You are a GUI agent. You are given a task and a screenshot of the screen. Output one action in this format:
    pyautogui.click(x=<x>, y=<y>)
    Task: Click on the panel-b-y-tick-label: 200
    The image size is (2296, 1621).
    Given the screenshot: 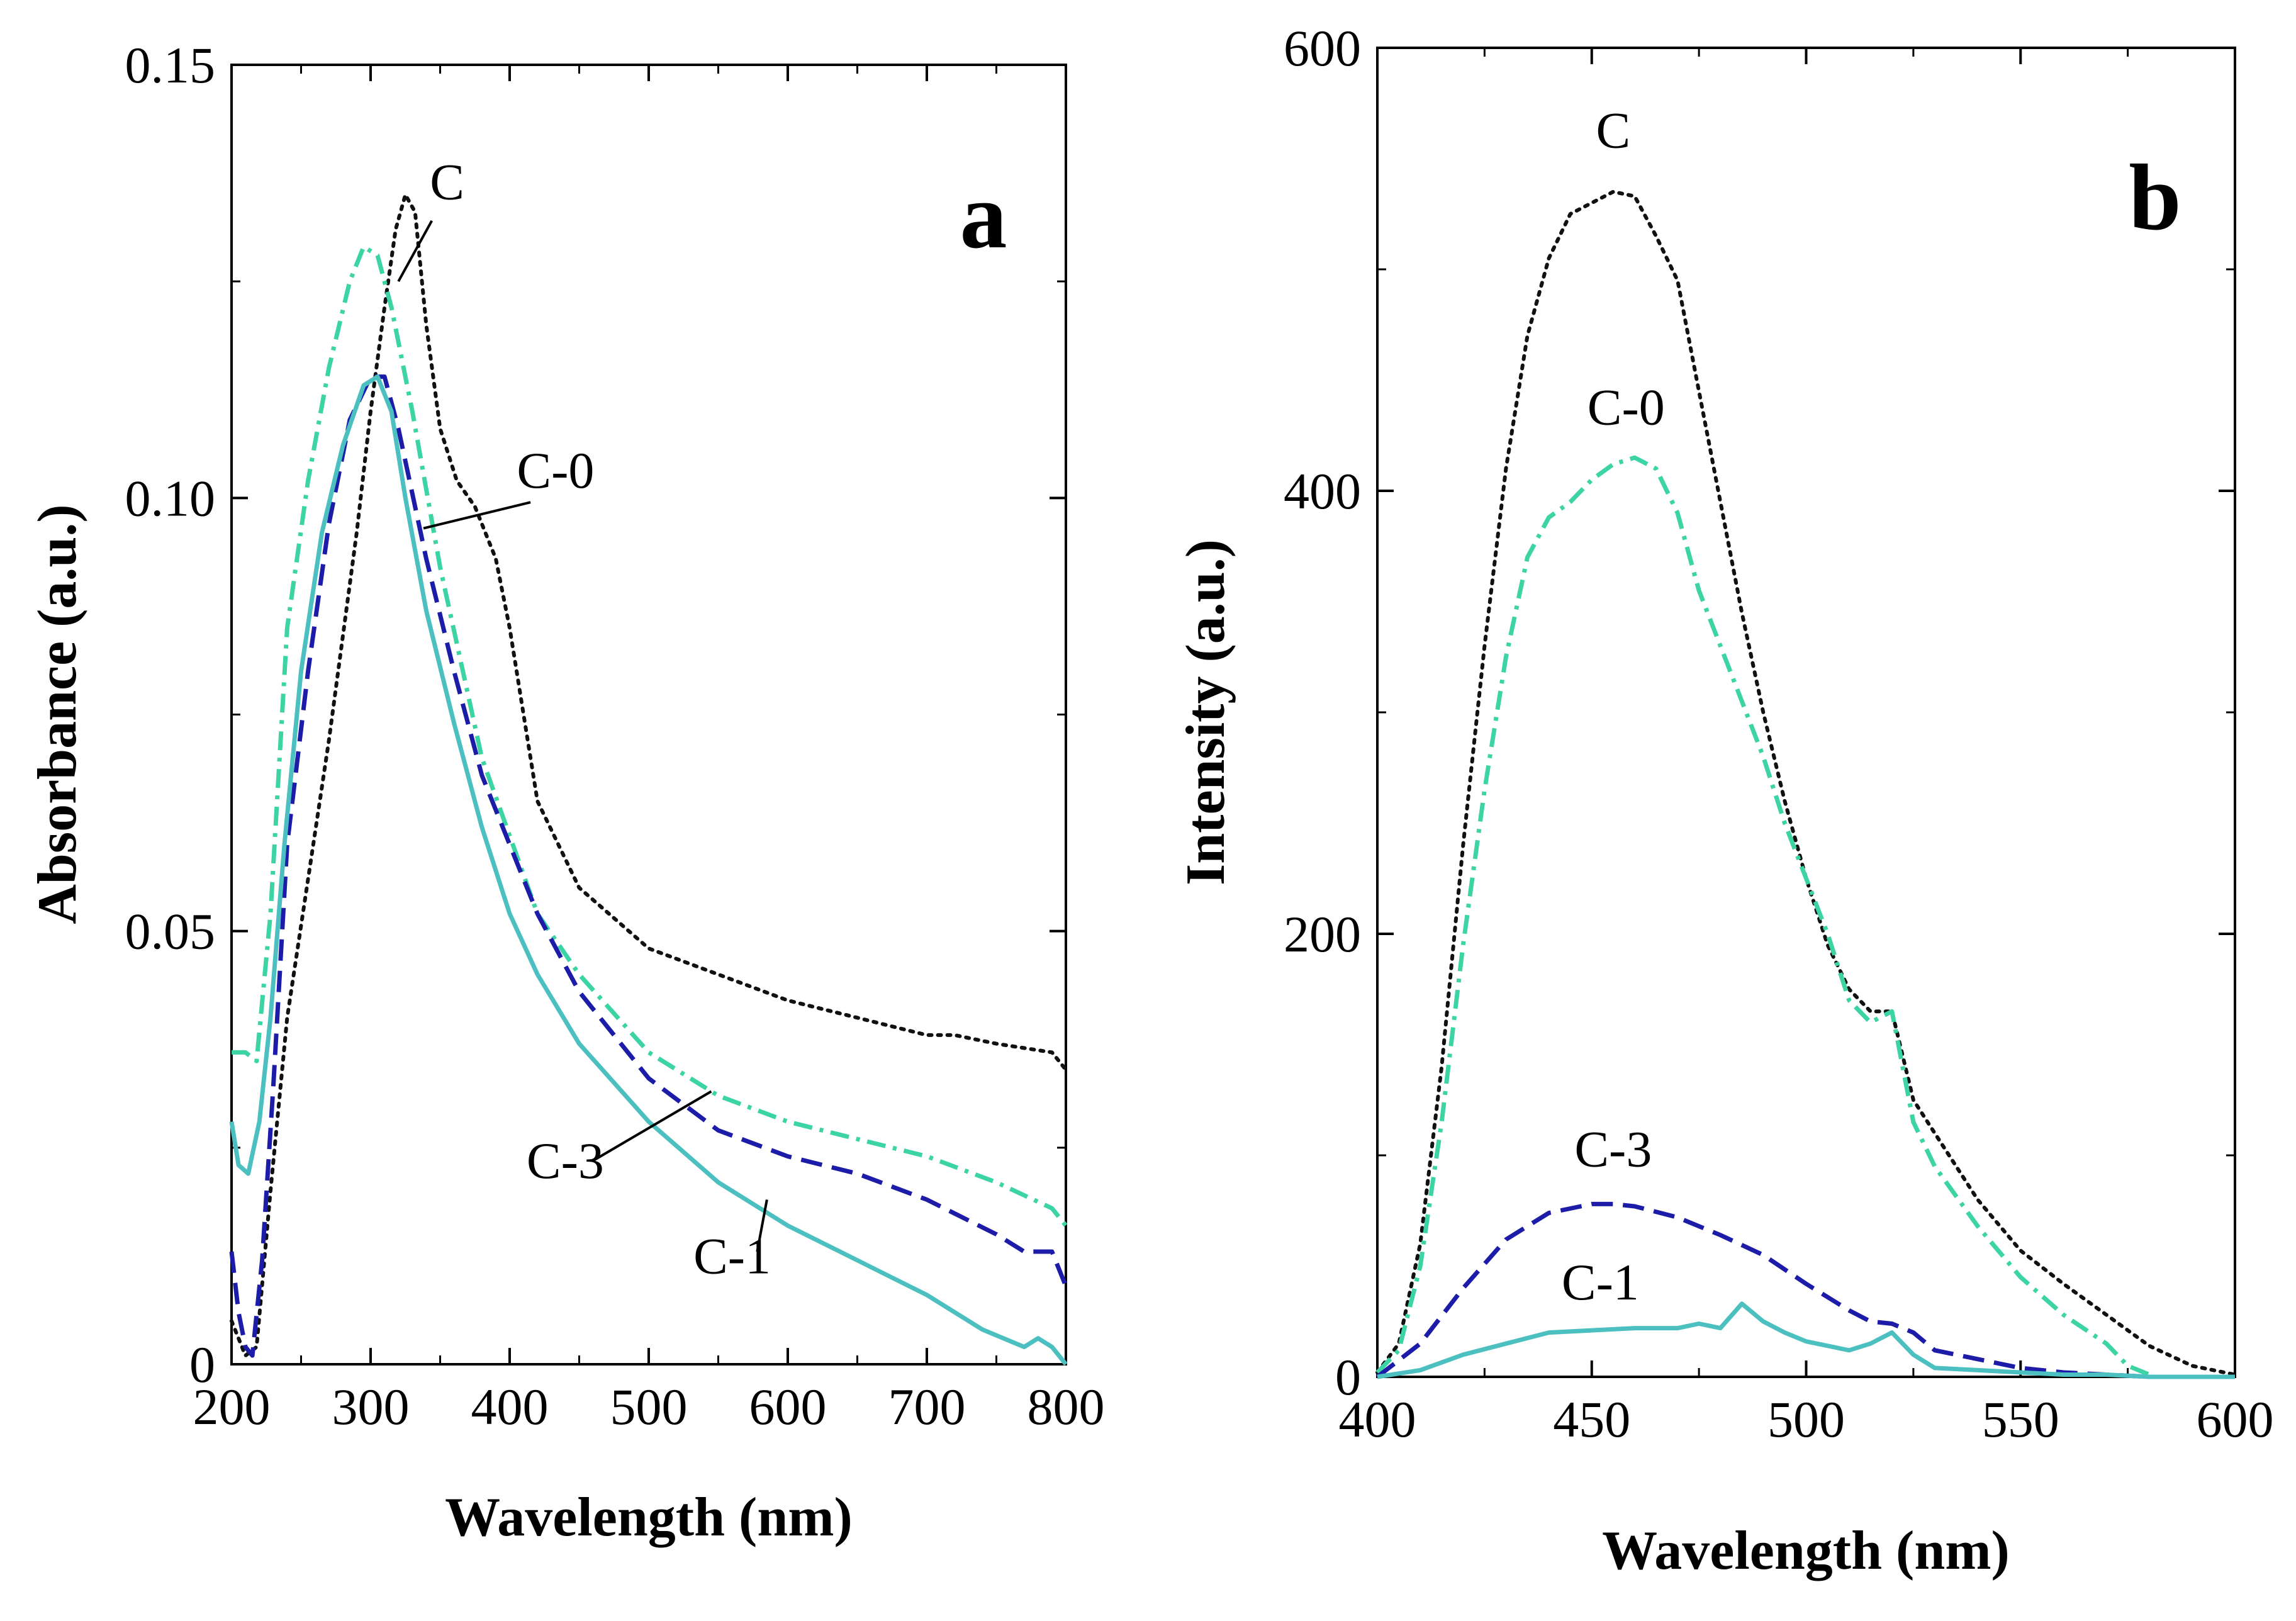 What is the action you would take?
    pyautogui.click(x=1322, y=935)
    